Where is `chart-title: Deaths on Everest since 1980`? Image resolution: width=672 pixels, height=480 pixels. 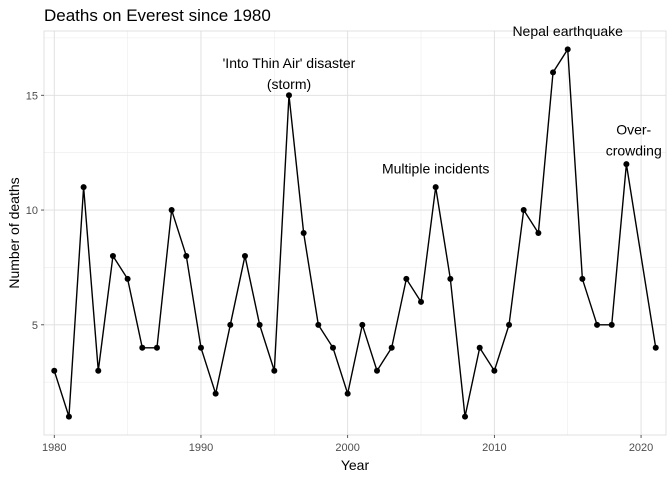 chart-title: Deaths on Everest since 1980 is located at coordinates (157, 15).